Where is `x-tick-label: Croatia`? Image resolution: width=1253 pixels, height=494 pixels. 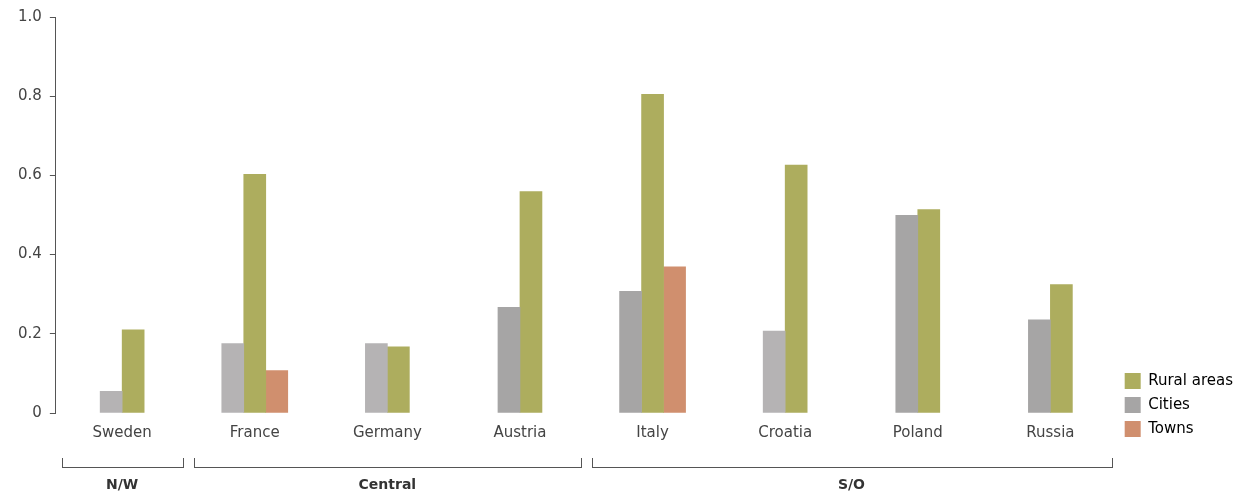 x-tick-label: Croatia is located at coordinates (785, 431).